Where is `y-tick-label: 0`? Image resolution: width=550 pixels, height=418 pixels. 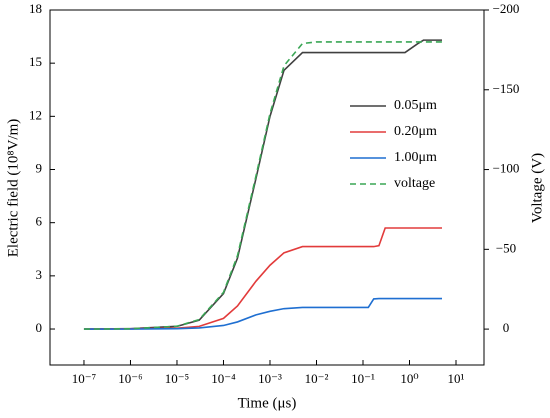 y-tick-label: 0 is located at coordinates (39, 327).